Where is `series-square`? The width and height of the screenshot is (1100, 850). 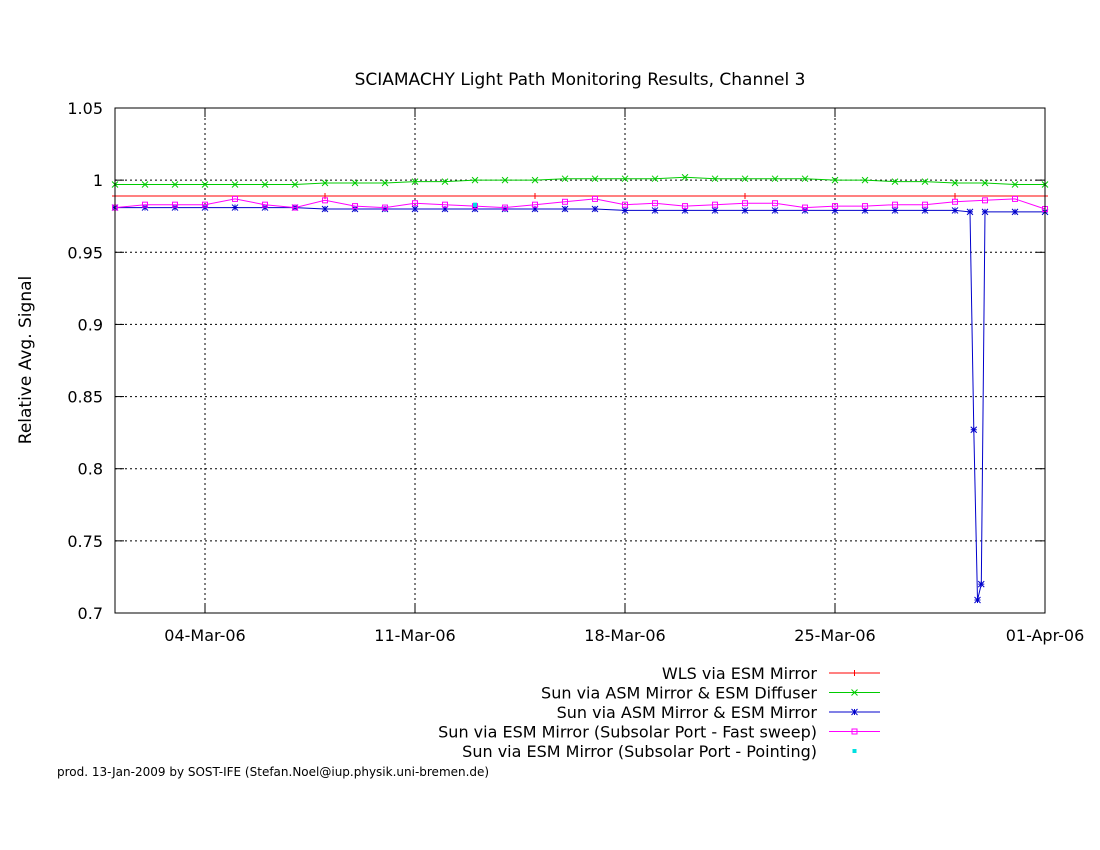
series-square is located at coordinates (580, 203).